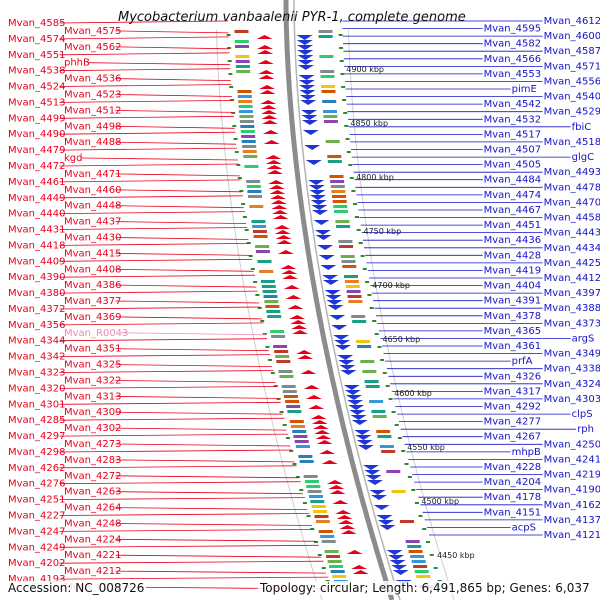  What do you see at coordinates (512, 195) in the screenshot?
I see `right-gene-label: Mvan_4474` at bounding box center [512, 195].